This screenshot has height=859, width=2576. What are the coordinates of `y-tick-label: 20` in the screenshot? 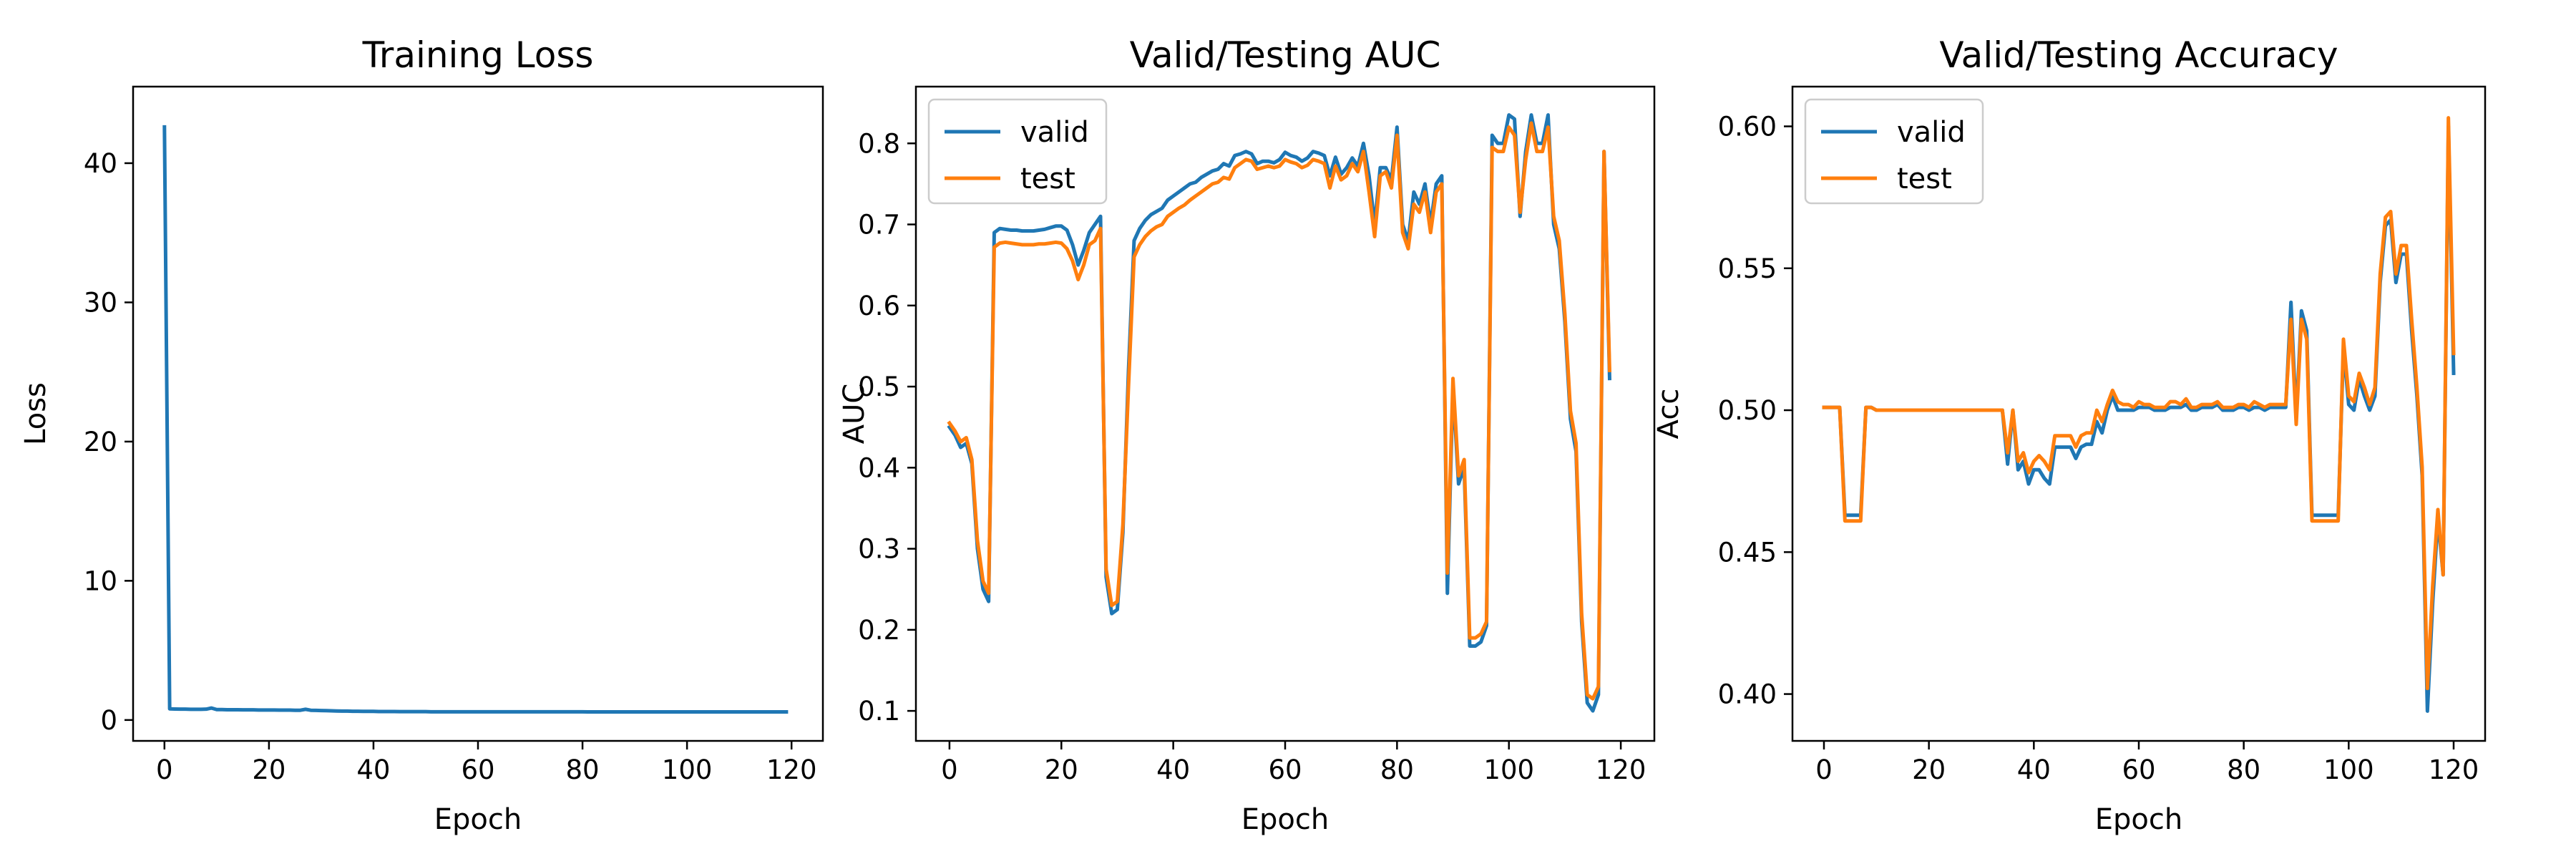 It's located at (100, 442).